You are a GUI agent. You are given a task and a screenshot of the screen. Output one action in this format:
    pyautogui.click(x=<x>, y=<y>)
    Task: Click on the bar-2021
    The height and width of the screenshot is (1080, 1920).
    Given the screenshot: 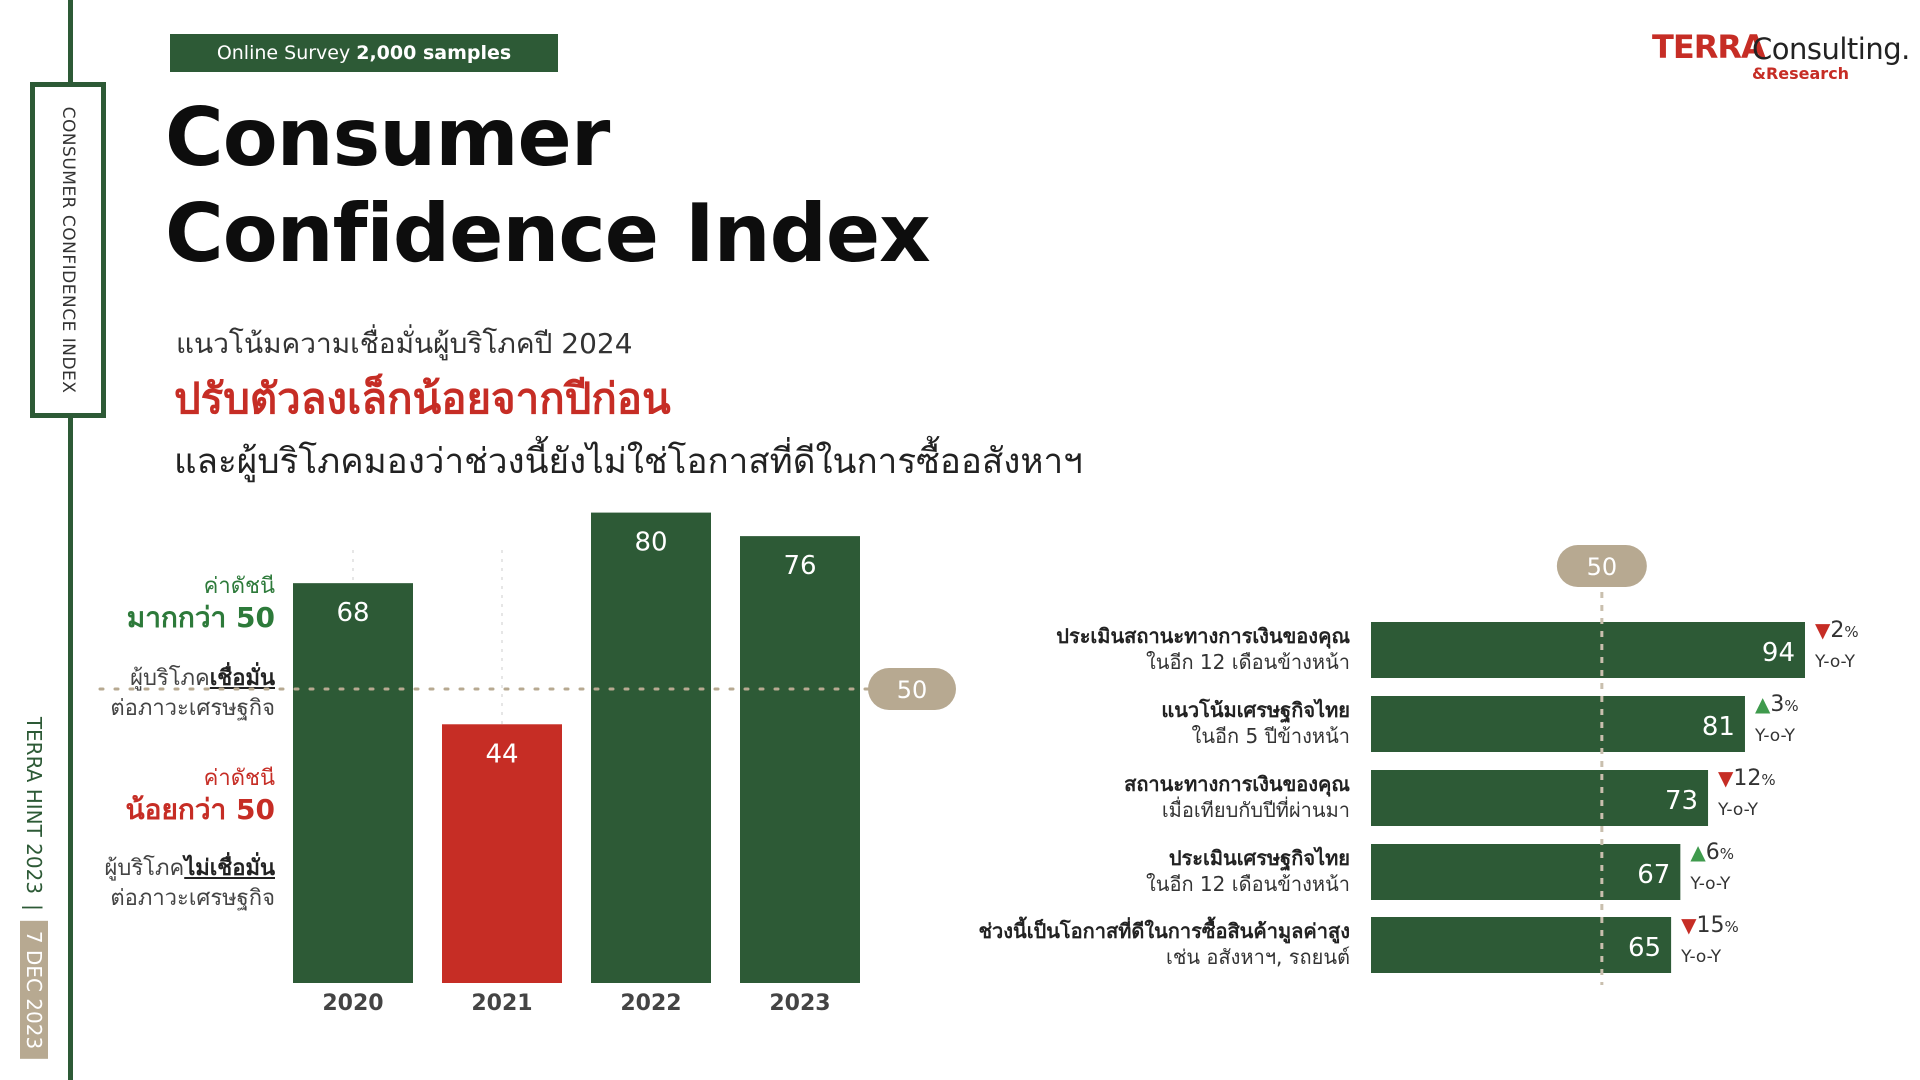 What is the action you would take?
    pyautogui.click(x=502, y=853)
    